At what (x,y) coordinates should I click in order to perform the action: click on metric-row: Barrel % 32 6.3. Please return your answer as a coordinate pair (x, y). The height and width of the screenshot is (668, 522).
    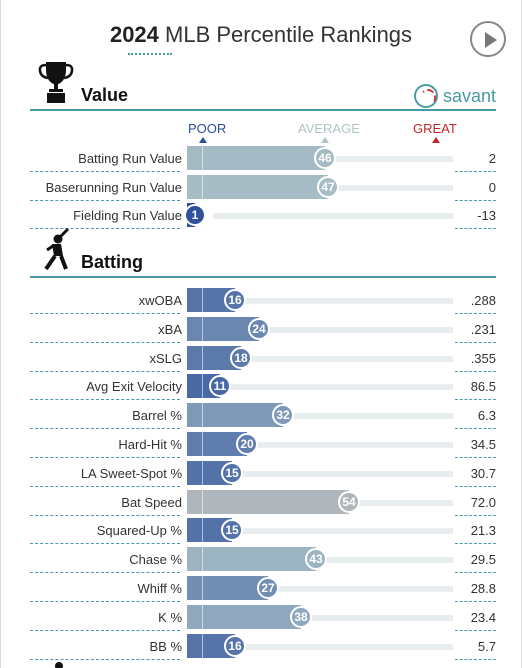
    Looking at the image, I should click on (263, 416).